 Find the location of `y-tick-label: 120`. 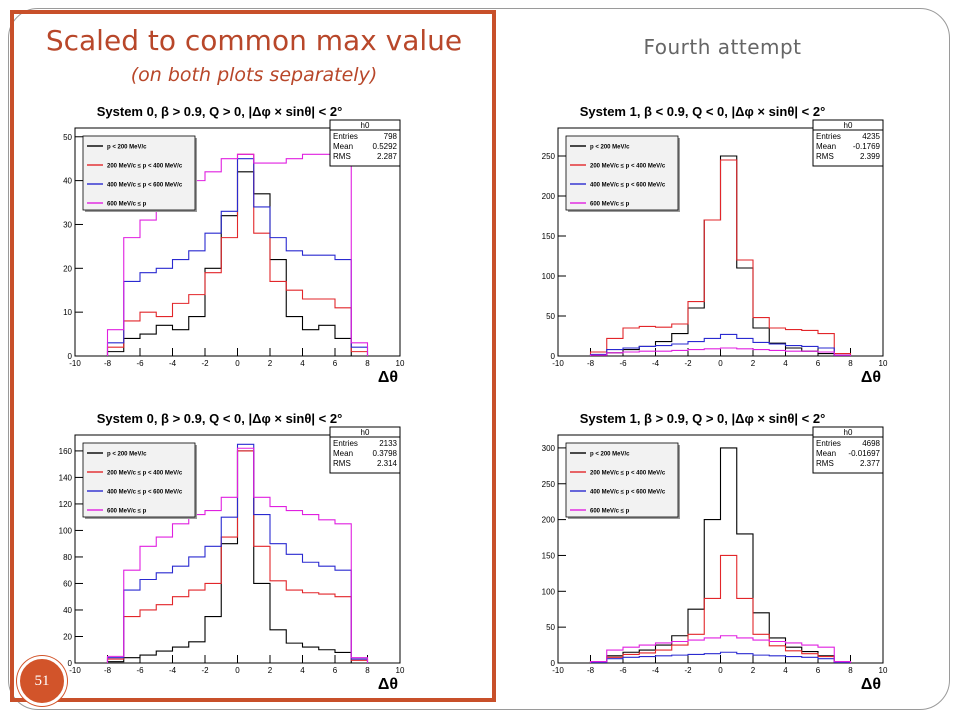

y-tick-label: 120 is located at coordinates (66, 504).